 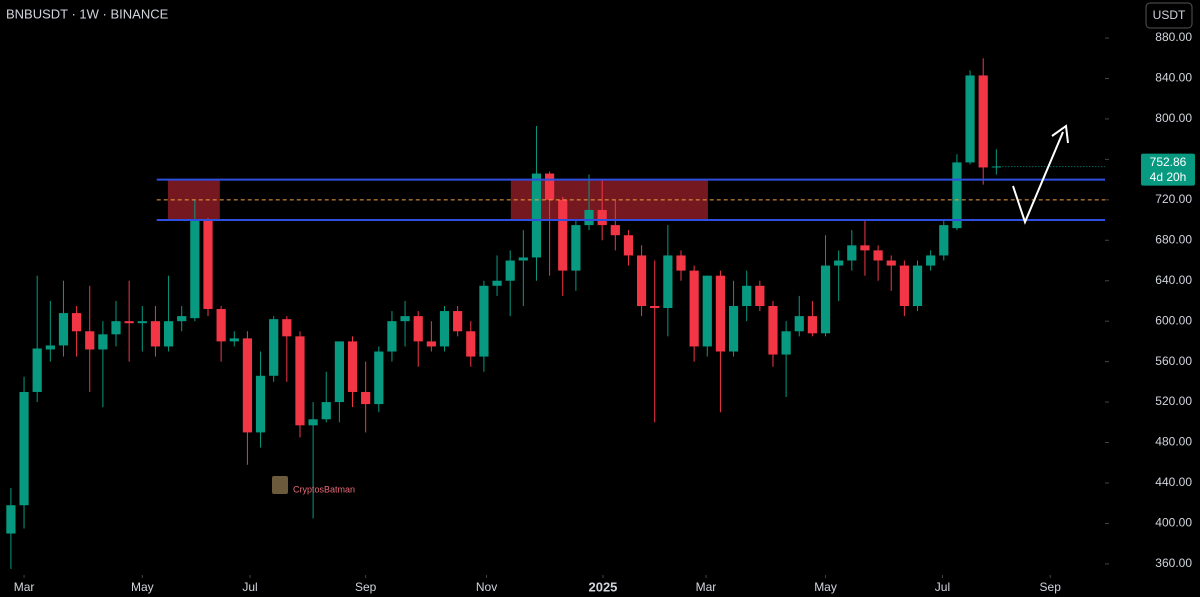 What do you see at coordinates (602, 586) in the screenshot?
I see `x-tick-label: 2025` at bounding box center [602, 586].